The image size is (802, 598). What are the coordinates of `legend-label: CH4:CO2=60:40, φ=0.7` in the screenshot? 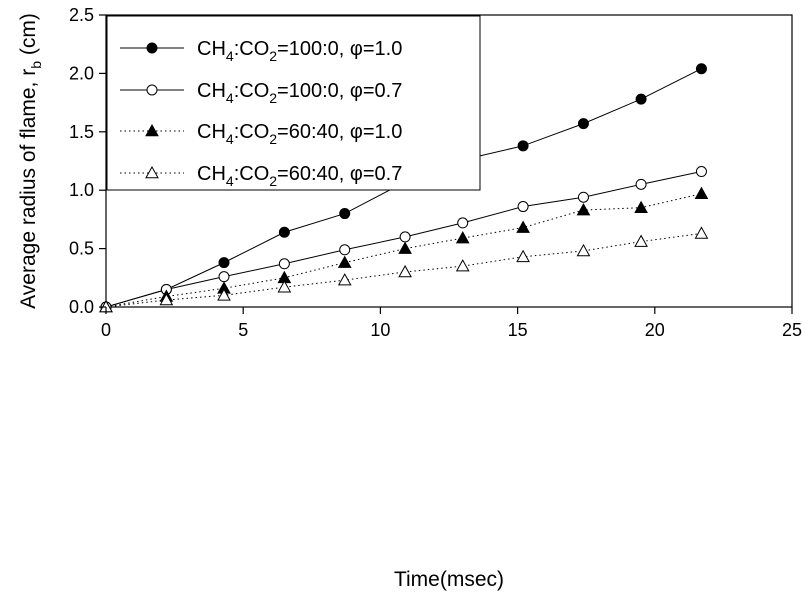 It's located at (299, 176).